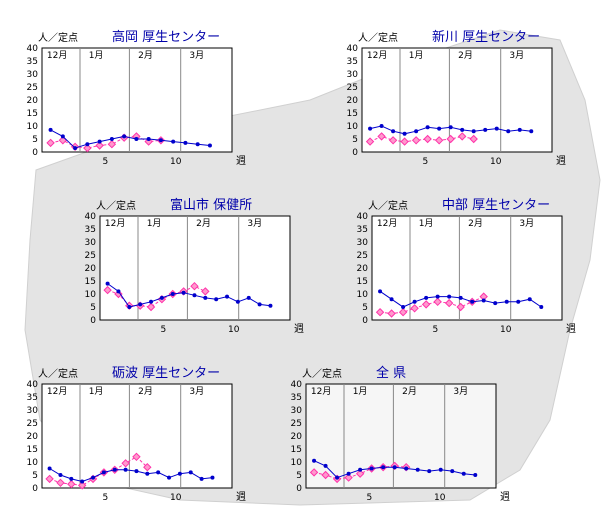 The width and height of the screenshot is (612, 528). Describe the element at coordinates (409, 391) in the screenshot. I see `month-label: 2月` at that location.